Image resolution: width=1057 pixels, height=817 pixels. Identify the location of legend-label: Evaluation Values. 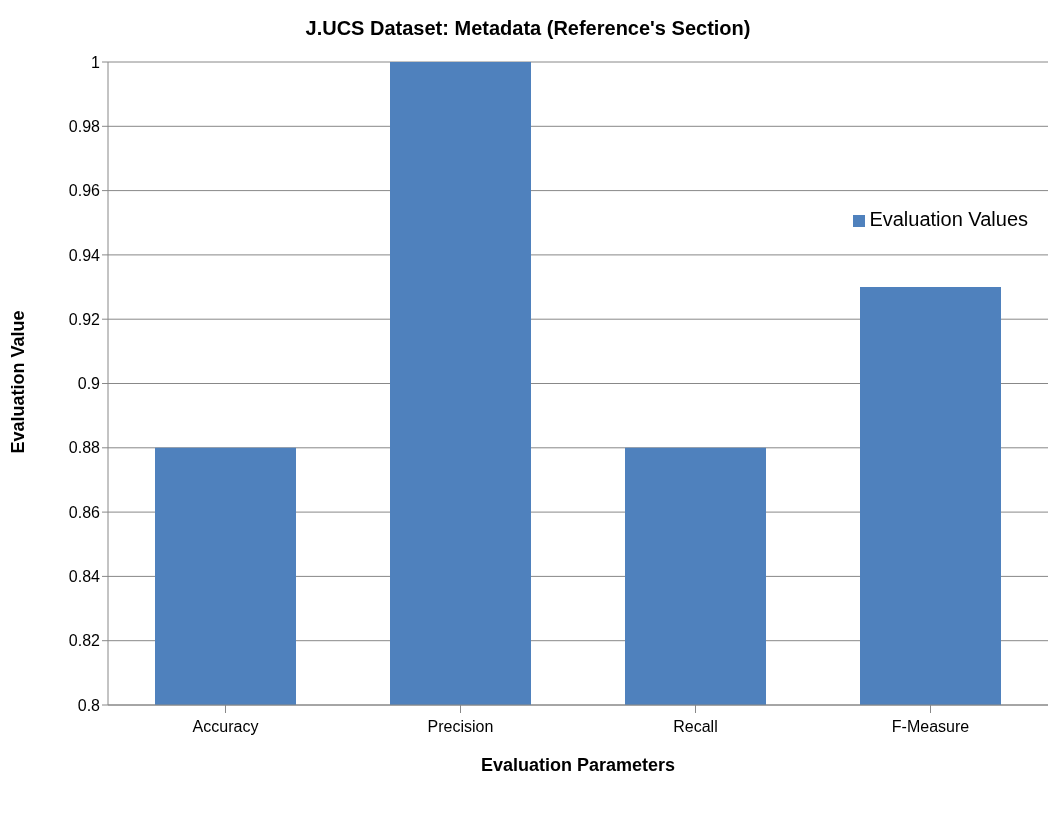
(948, 219).